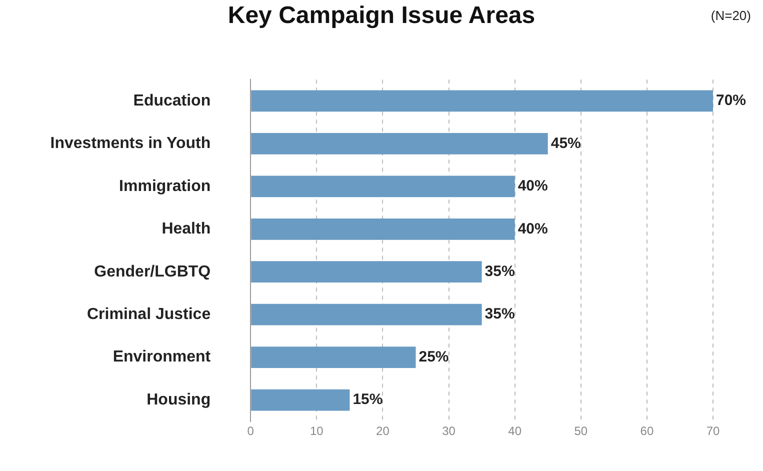 The height and width of the screenshot is (471, 763). What do you see at coordinates (713, 431) in the screenshot?
I see `x-tick-label: 70` at bounding box center [713, 431].